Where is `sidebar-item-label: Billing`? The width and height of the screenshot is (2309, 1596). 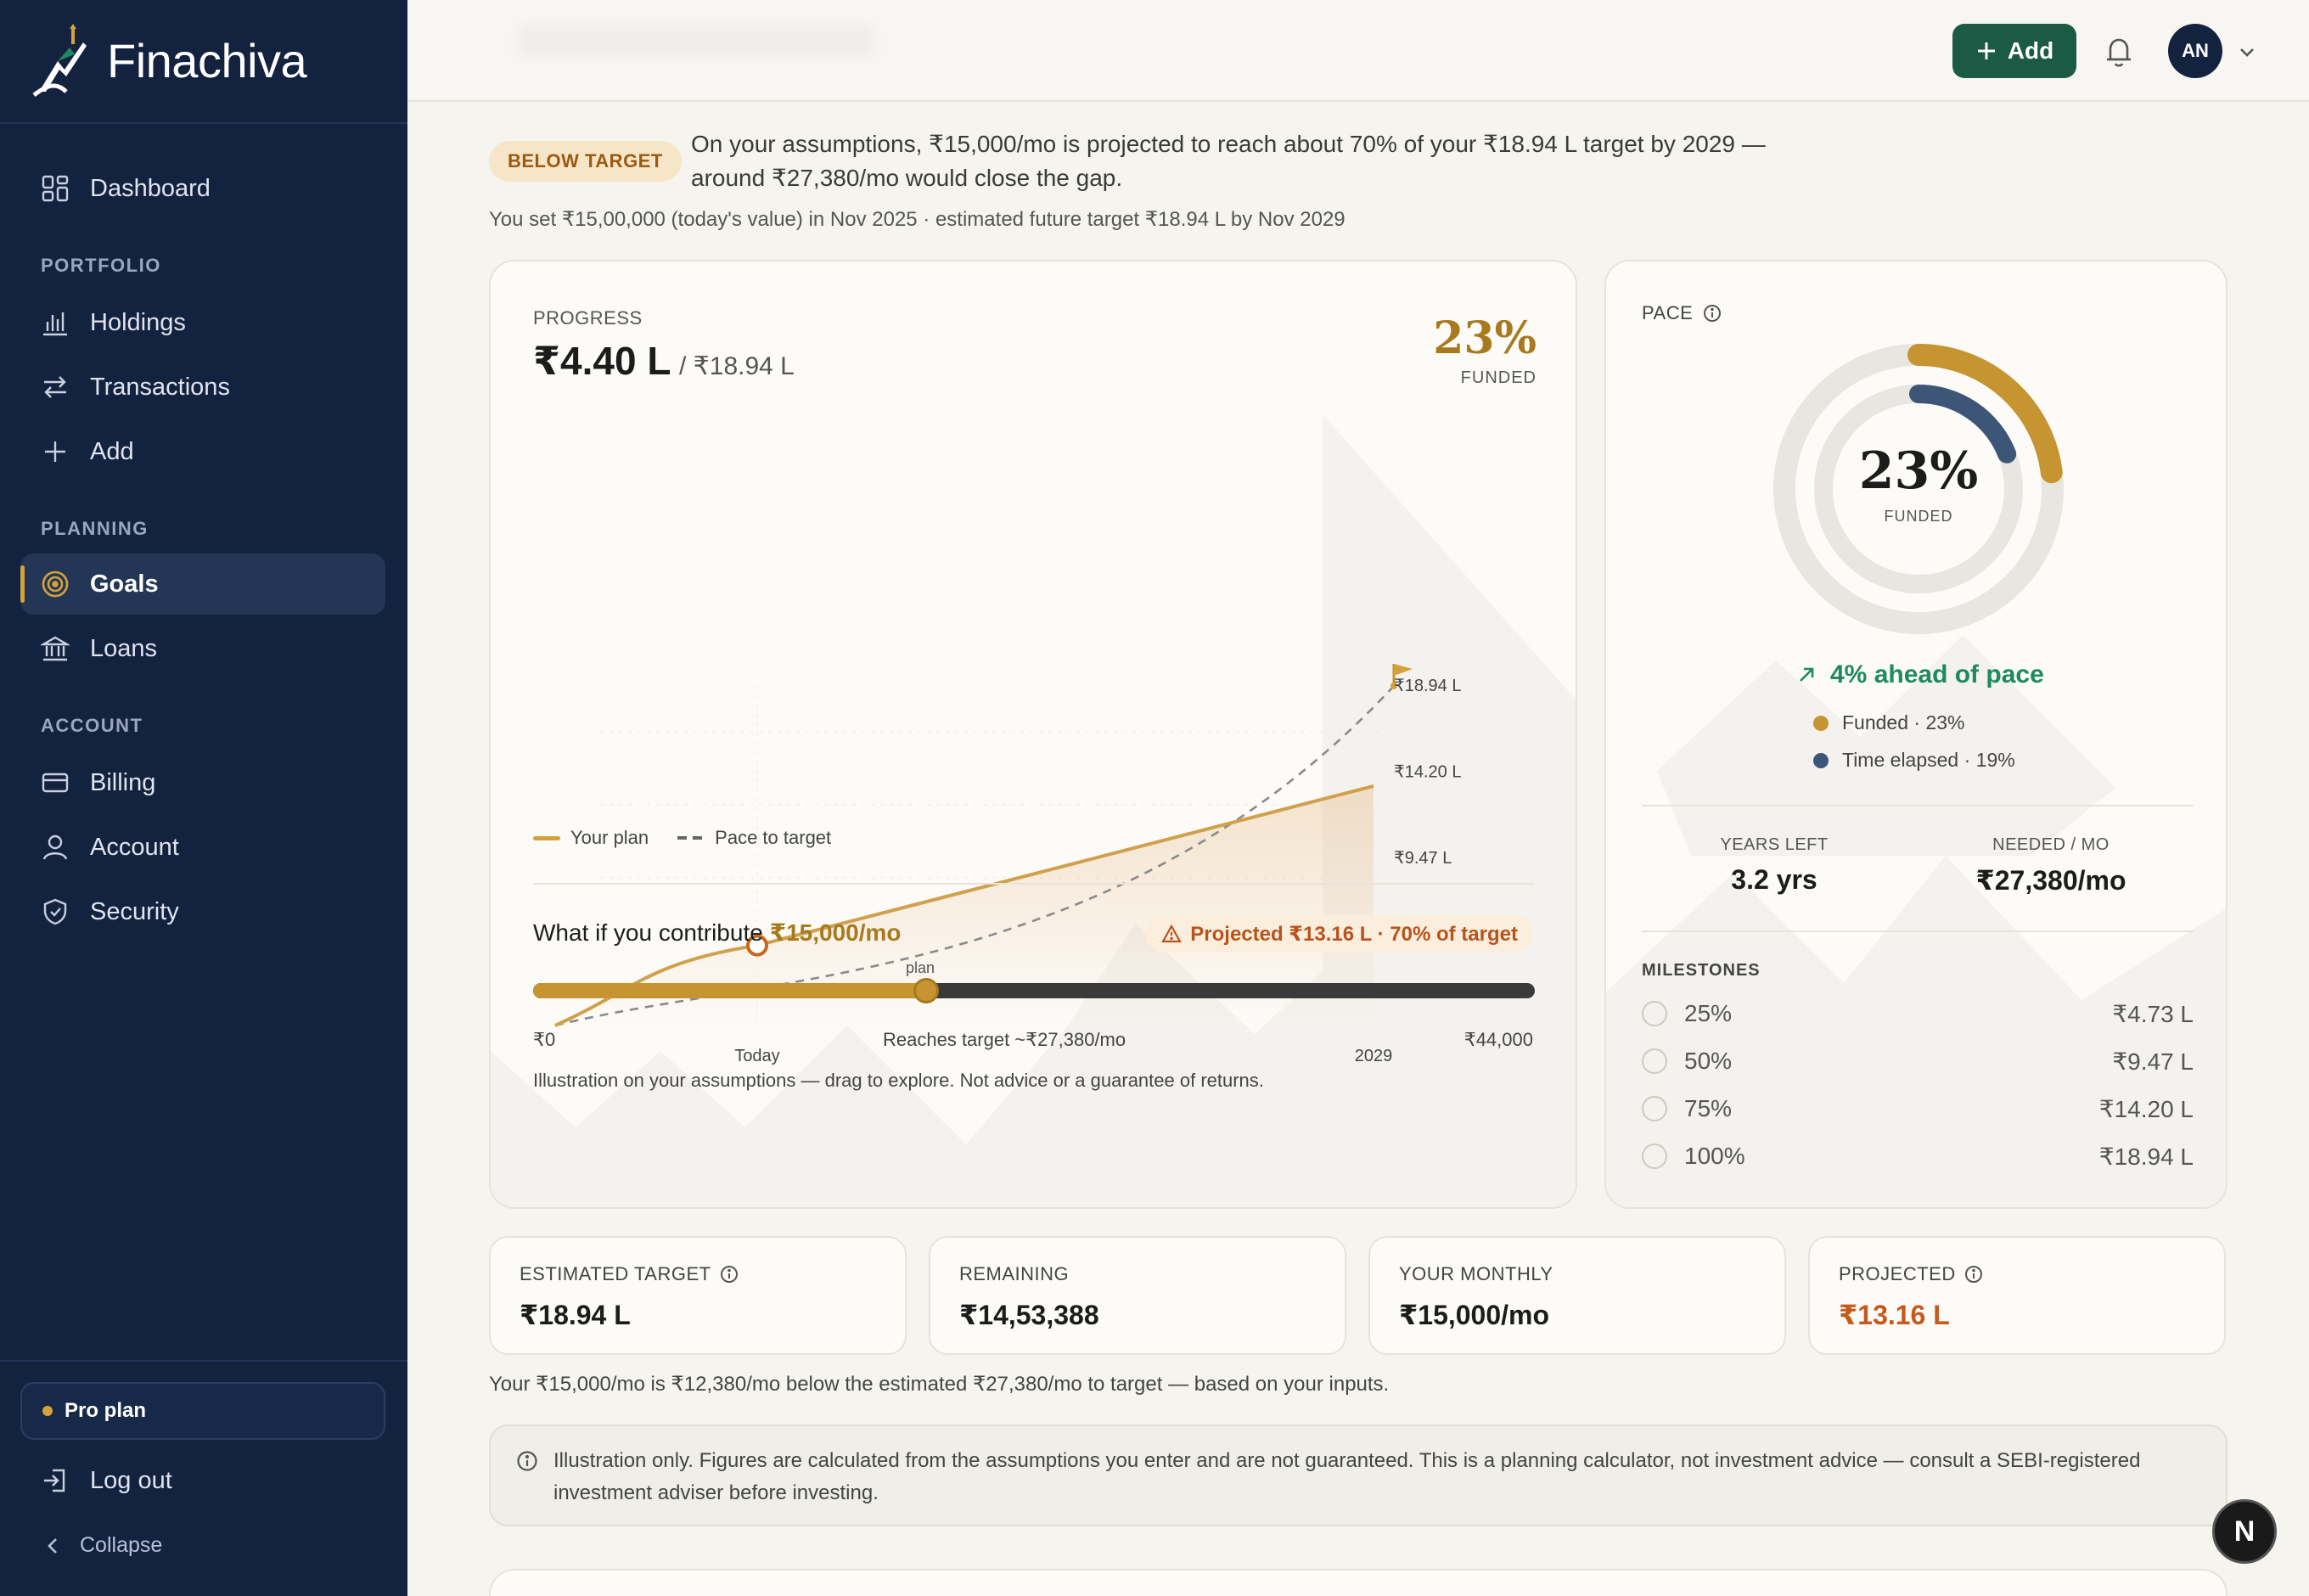 sidebar-item-label: Billing is located at coordinates (123, 782).